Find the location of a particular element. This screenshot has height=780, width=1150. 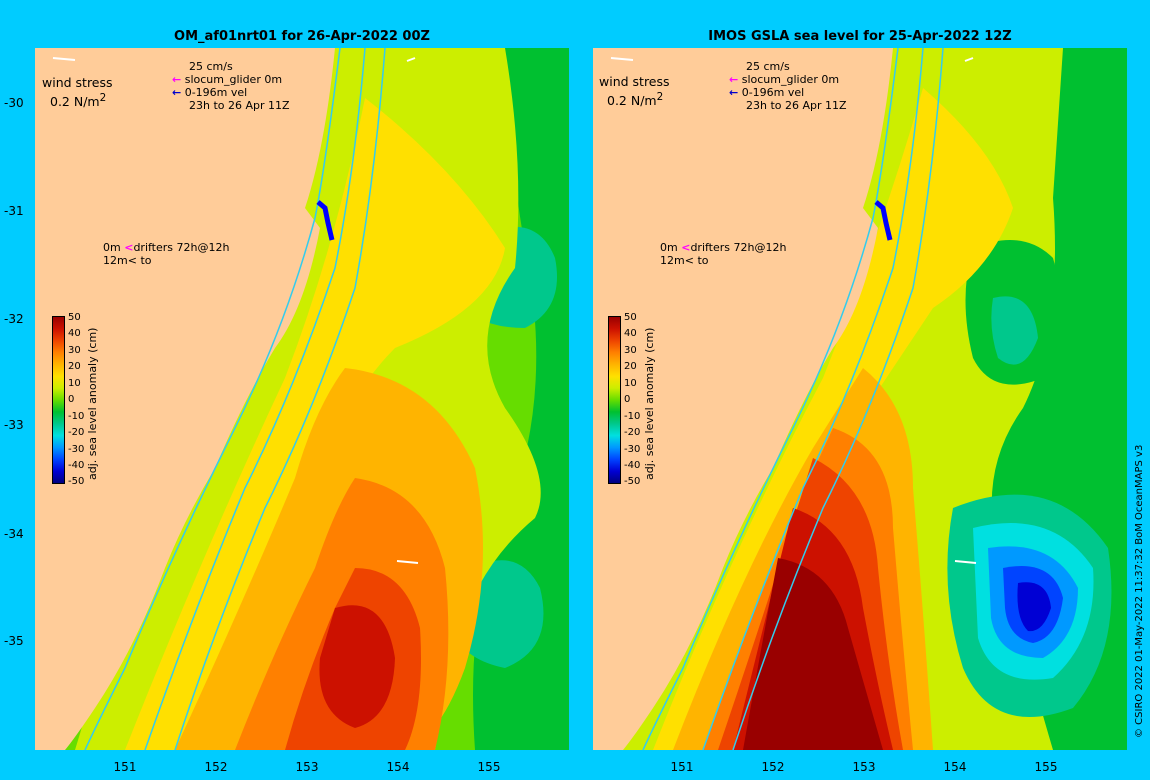

colorbar-left-title: adj. sea level anomaly (cm) is located at coordinates (92, 403).